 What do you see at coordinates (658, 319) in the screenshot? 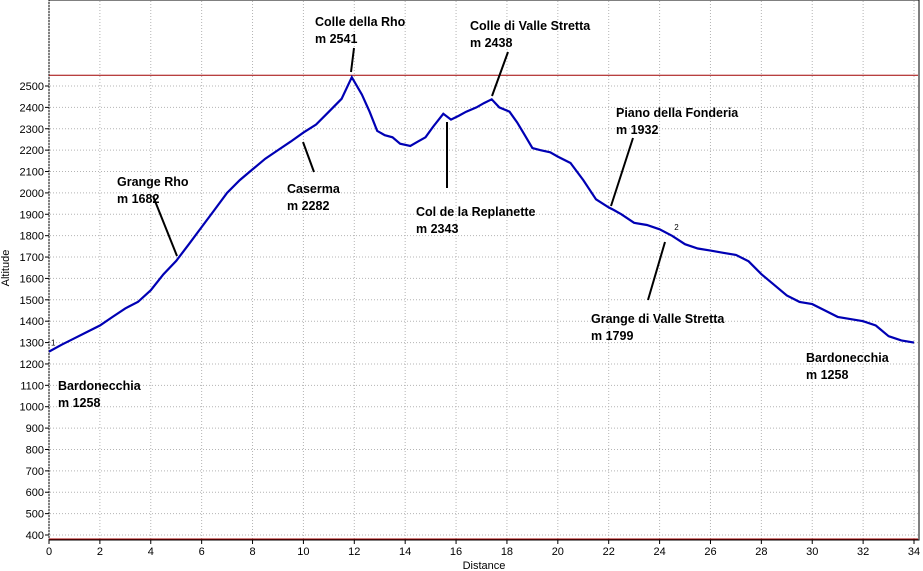
I see `annotation-name: Grange di Valle Stretta` at bounding box center [658, 319].